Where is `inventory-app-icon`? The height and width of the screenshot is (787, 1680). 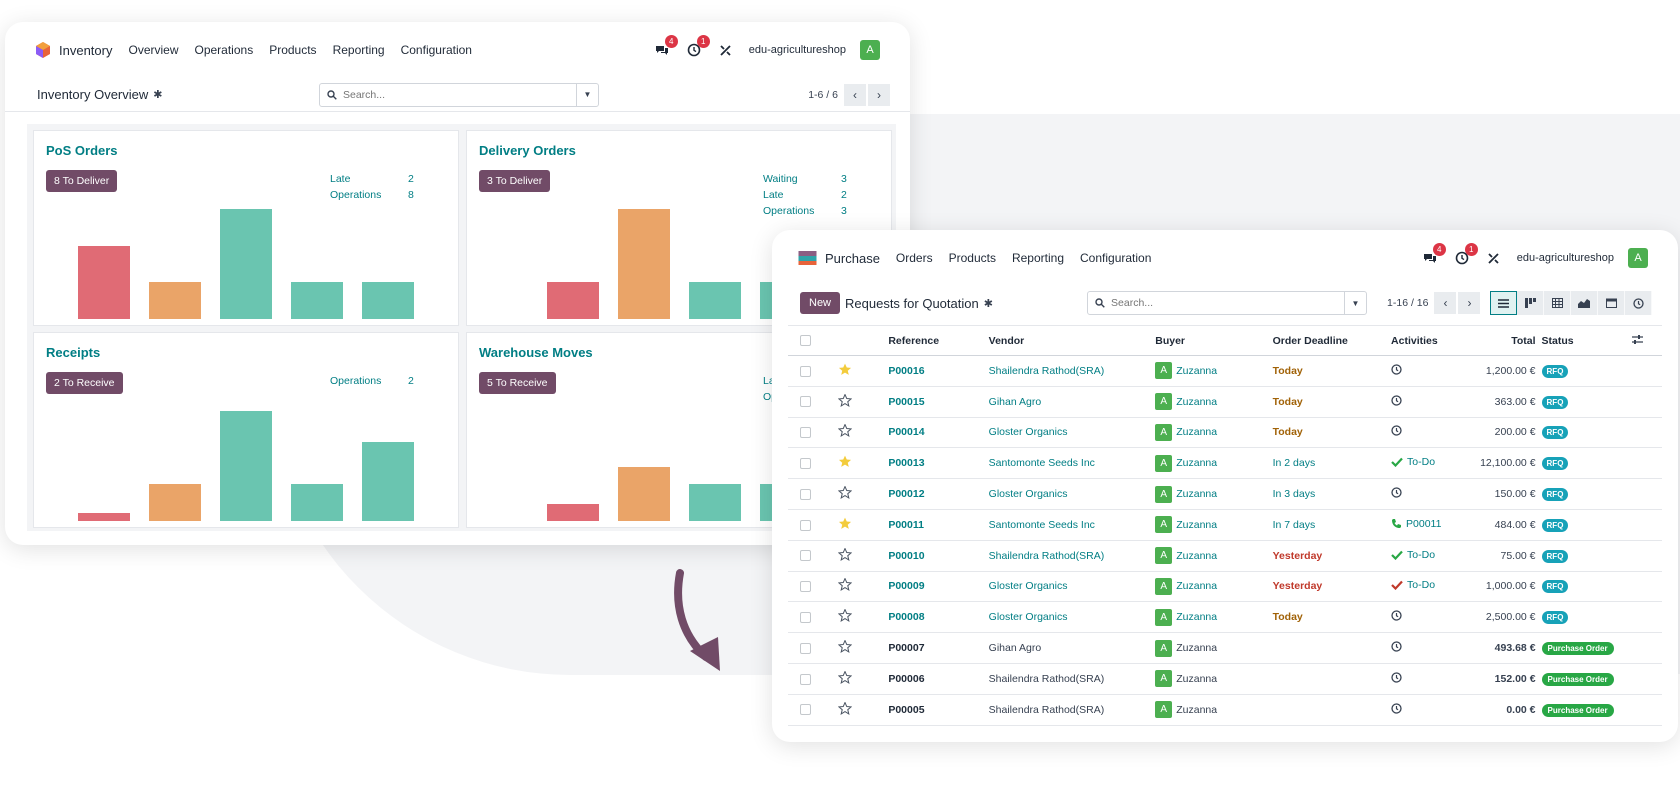
inventory-app-icon is located at coordinates (43, 50).